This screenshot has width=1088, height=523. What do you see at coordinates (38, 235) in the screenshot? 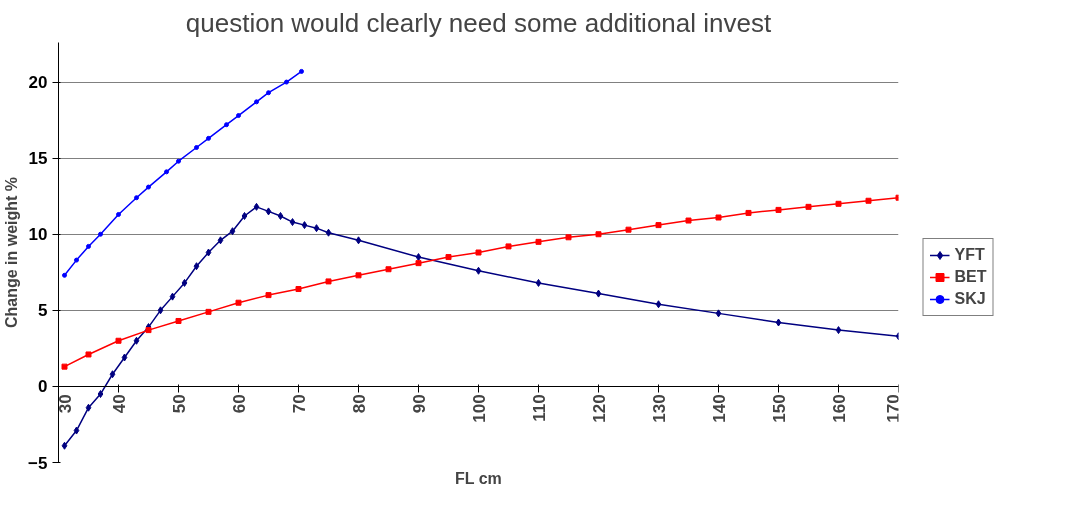
I see `y-tick-label: 10` at bounding box center [38, 235].